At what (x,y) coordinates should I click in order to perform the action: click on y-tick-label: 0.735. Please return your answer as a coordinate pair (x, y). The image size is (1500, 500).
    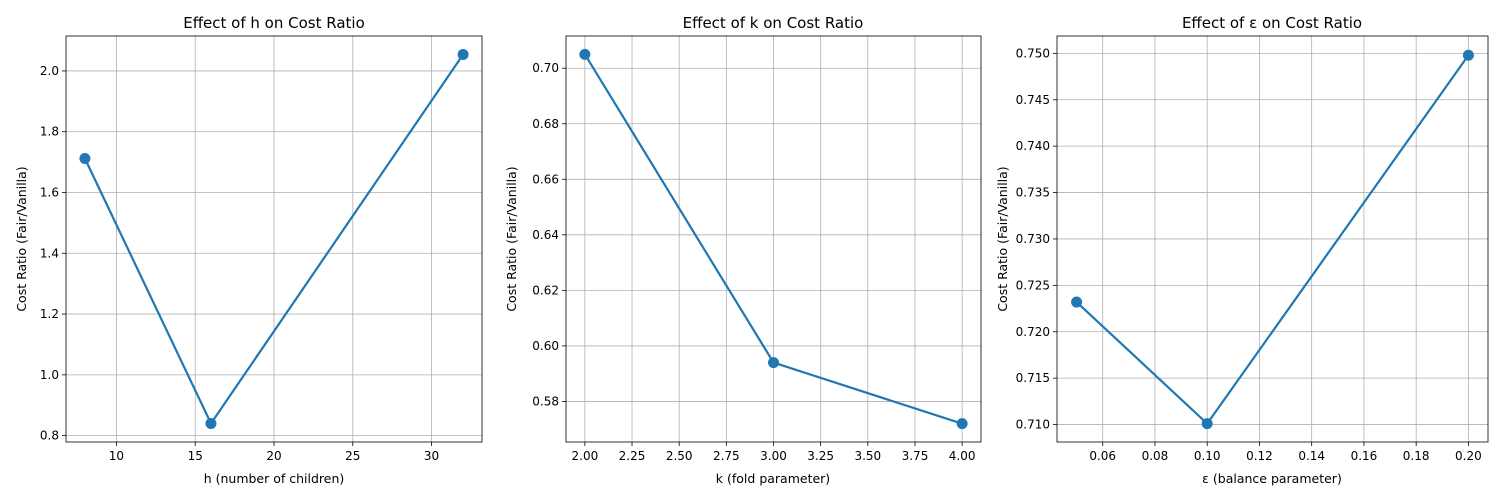
    Looking at the image, I should click on (1033, 193).